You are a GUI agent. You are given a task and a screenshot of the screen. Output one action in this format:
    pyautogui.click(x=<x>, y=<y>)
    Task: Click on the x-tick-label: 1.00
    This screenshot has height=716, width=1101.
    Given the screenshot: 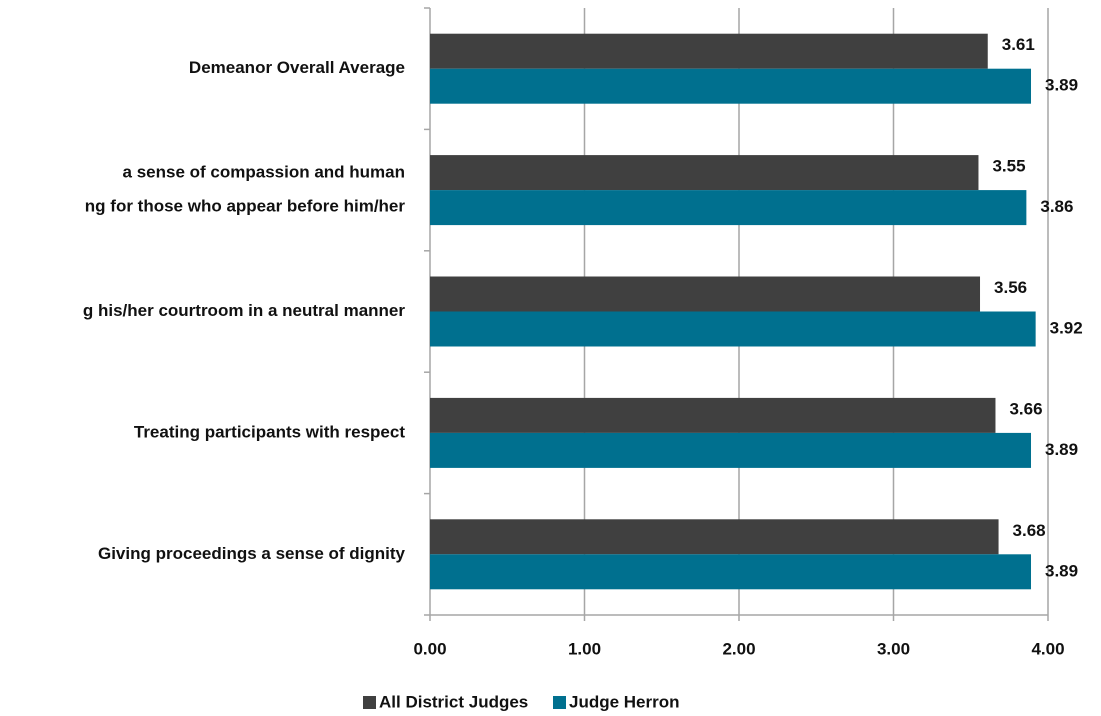 What is the action you would take?
    pyautogui.click(x=584, y=648)
    